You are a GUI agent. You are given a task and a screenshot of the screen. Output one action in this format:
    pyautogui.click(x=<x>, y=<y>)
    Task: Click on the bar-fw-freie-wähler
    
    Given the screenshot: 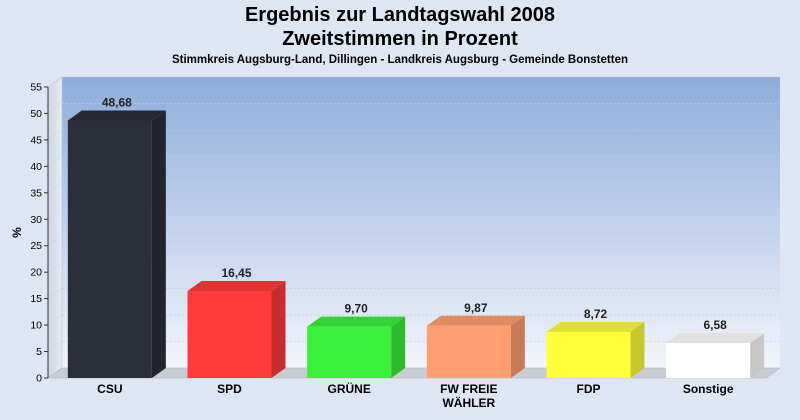 What is the action you would take?
    pyautogui.click(x=475, y=346)
    